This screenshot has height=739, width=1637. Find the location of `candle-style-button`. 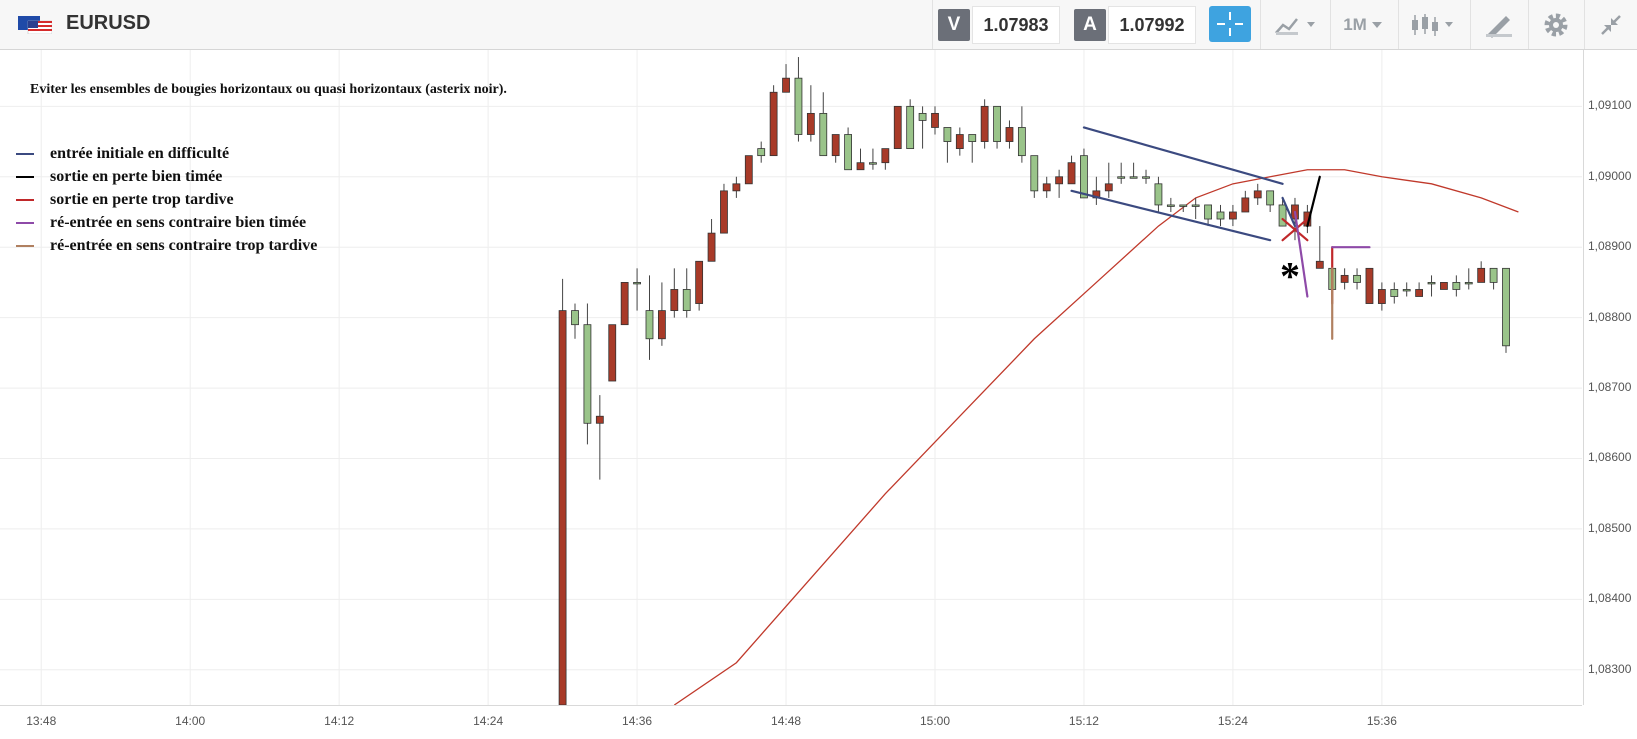

candle-style-button is located at coordinates (1434, 25).